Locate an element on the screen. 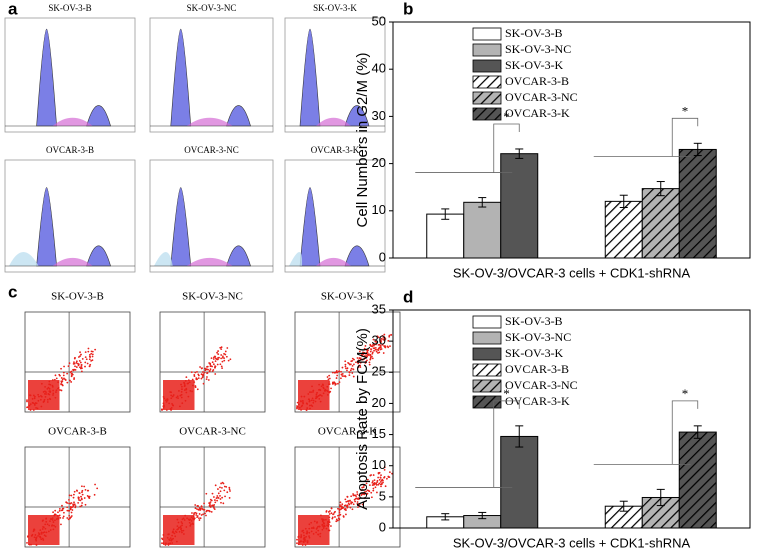 The height and width of the screenshot is (554, 778). x-axis-label: SK-OV-3/OVCAR-3 cells + CDK1-shRNA is located at coordinates (572, 542).